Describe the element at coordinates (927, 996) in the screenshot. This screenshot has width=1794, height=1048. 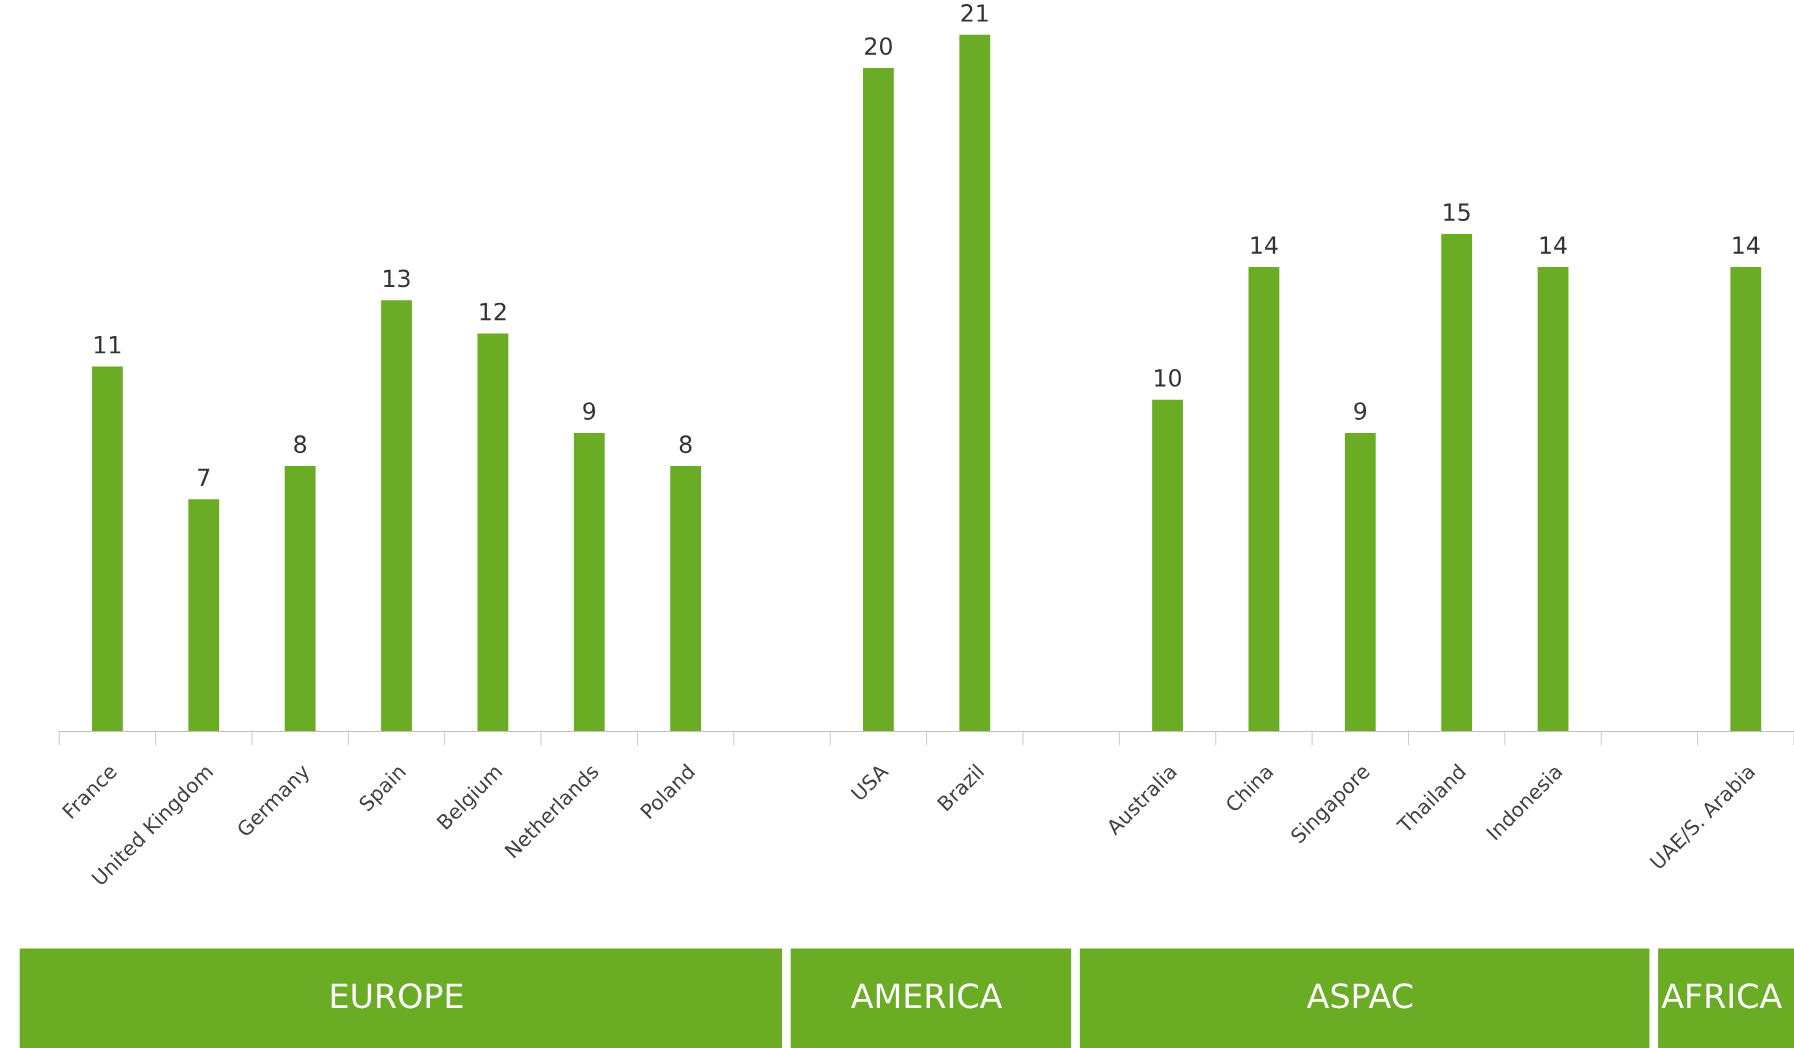
I see `text: AMERICA` at that location.